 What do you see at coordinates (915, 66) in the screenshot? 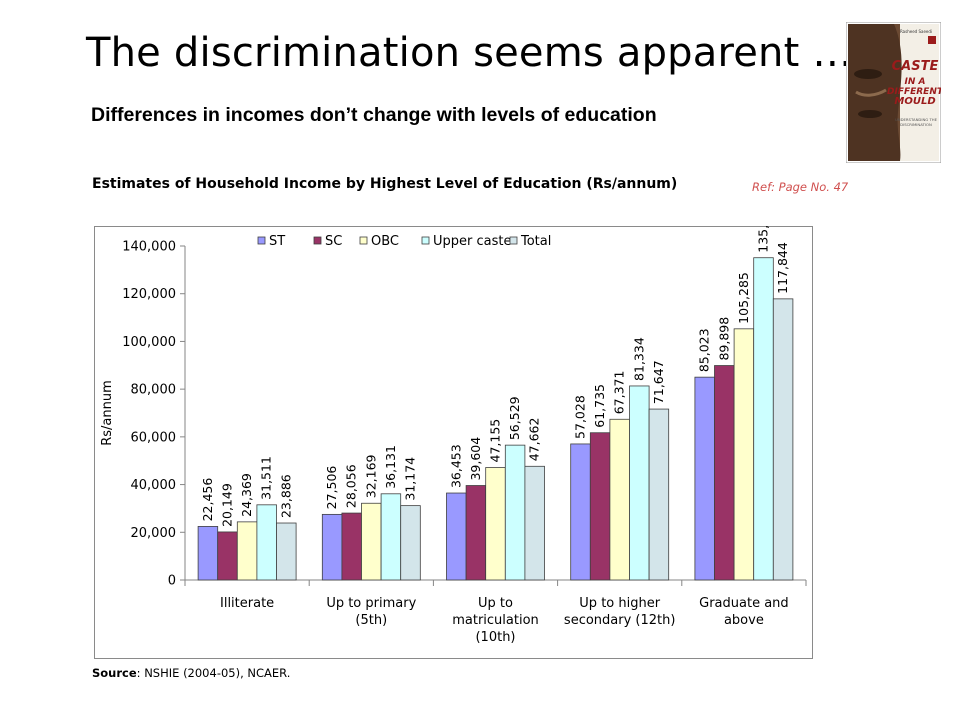
I see `book-title-line: CASTE` at bounding box center [915, 66].